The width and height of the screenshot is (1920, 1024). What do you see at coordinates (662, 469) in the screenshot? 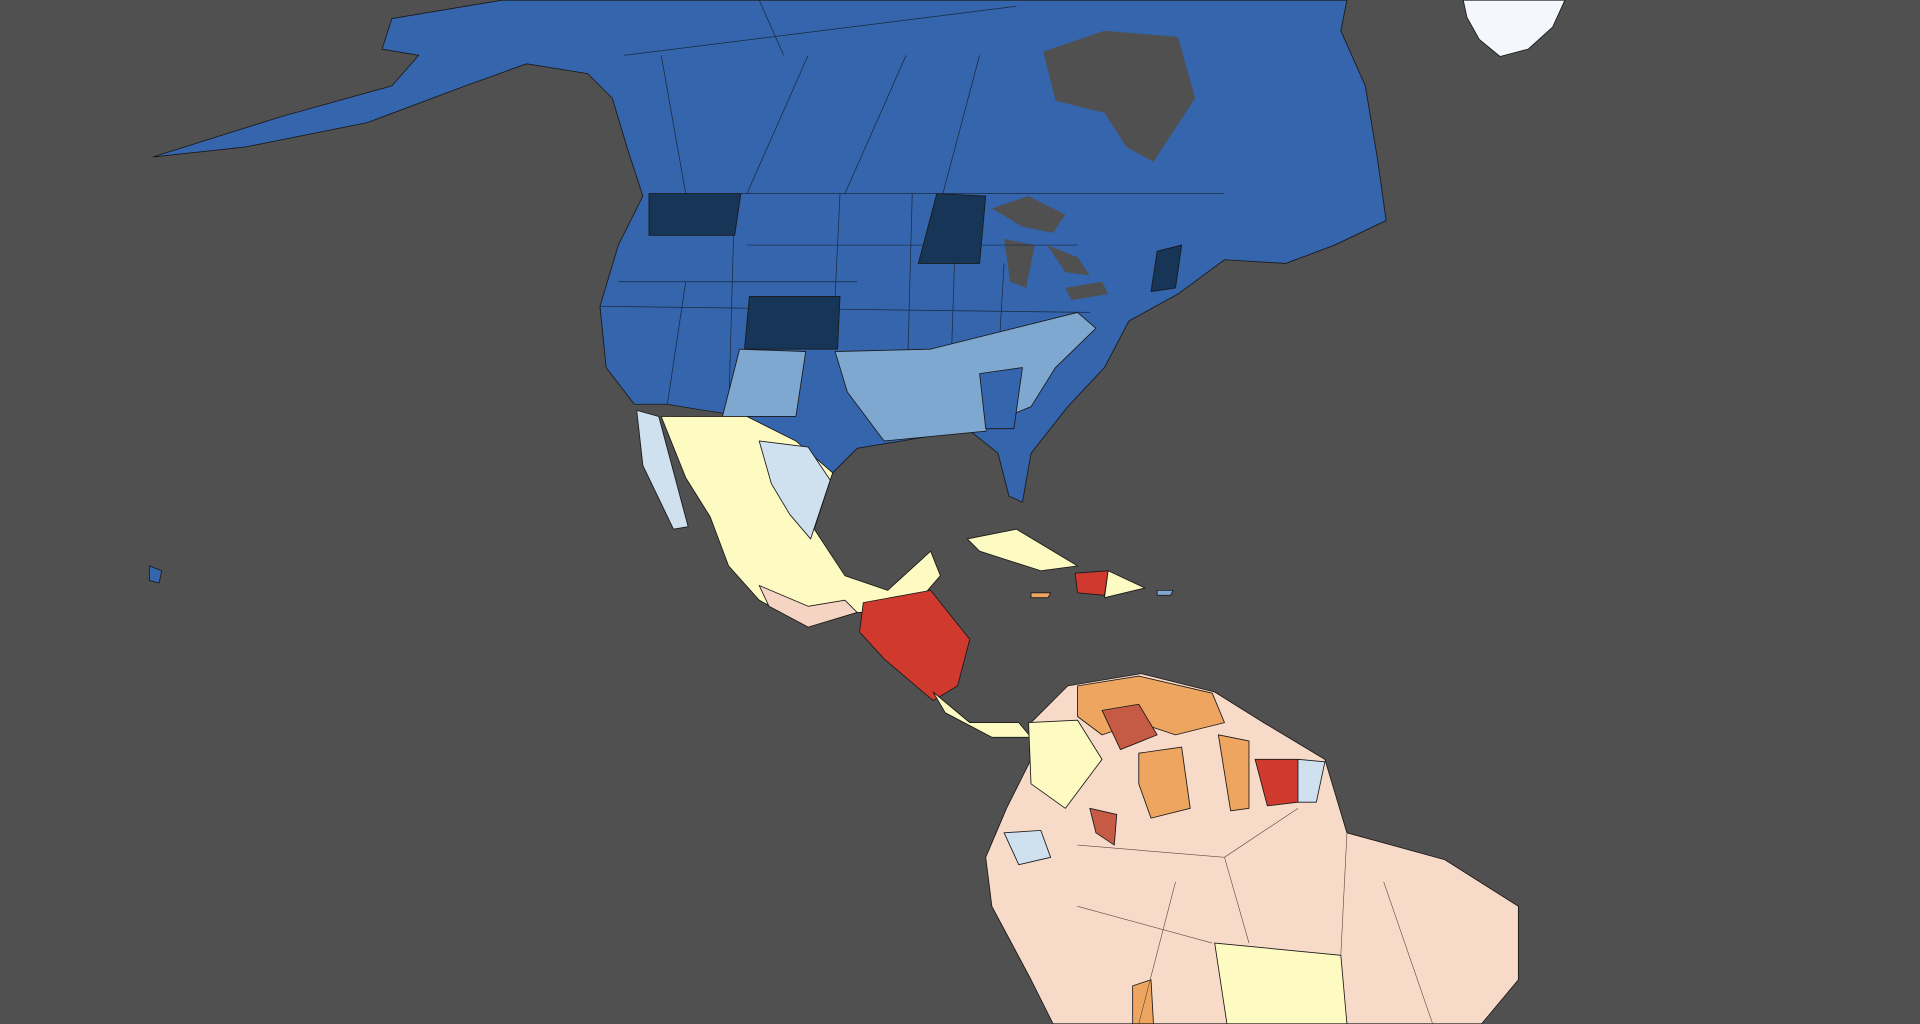
I see `baja` at bounding box center [662, 469].